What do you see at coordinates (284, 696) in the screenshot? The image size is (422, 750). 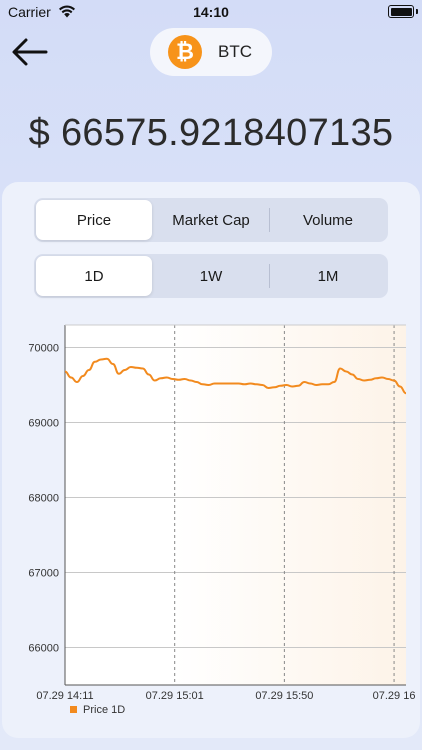 I see `x-tick-label: 07.29 15:50` at bounding box center [284, 696].